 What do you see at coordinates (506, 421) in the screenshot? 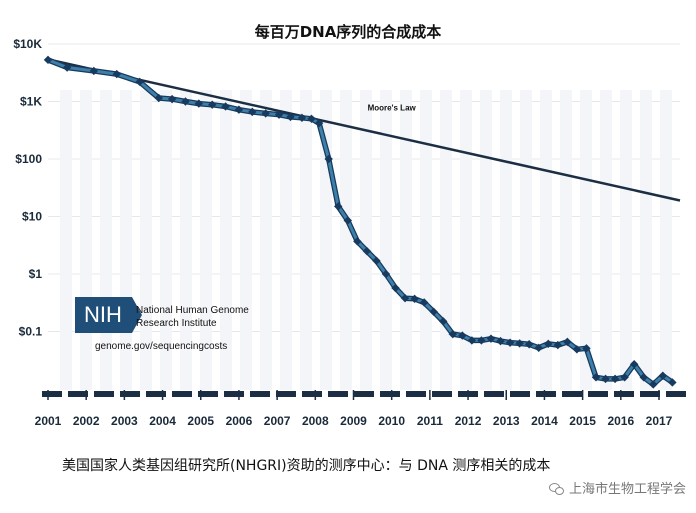
I see `x-tick-label: 2013` at bounding box center [506, 421].